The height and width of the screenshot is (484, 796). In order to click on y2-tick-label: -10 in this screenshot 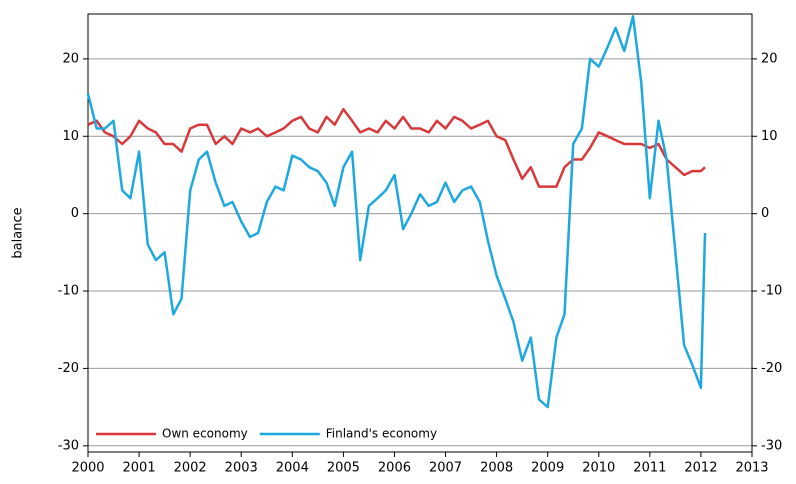, I will do `click(771, 291)`.